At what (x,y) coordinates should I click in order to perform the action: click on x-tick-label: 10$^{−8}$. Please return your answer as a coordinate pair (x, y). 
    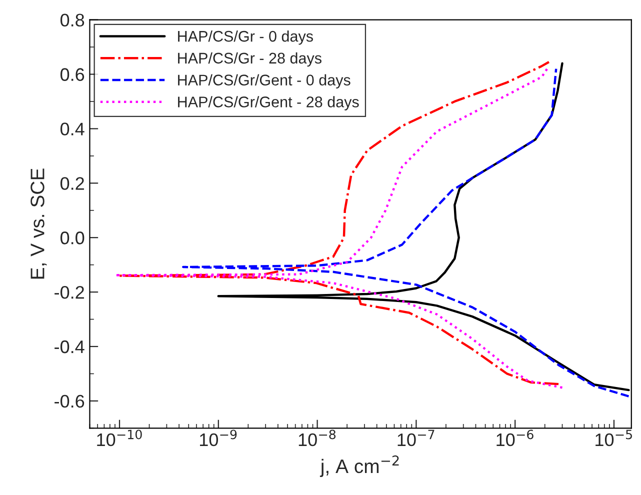
    Looking at the image, I should click on (317, 438).